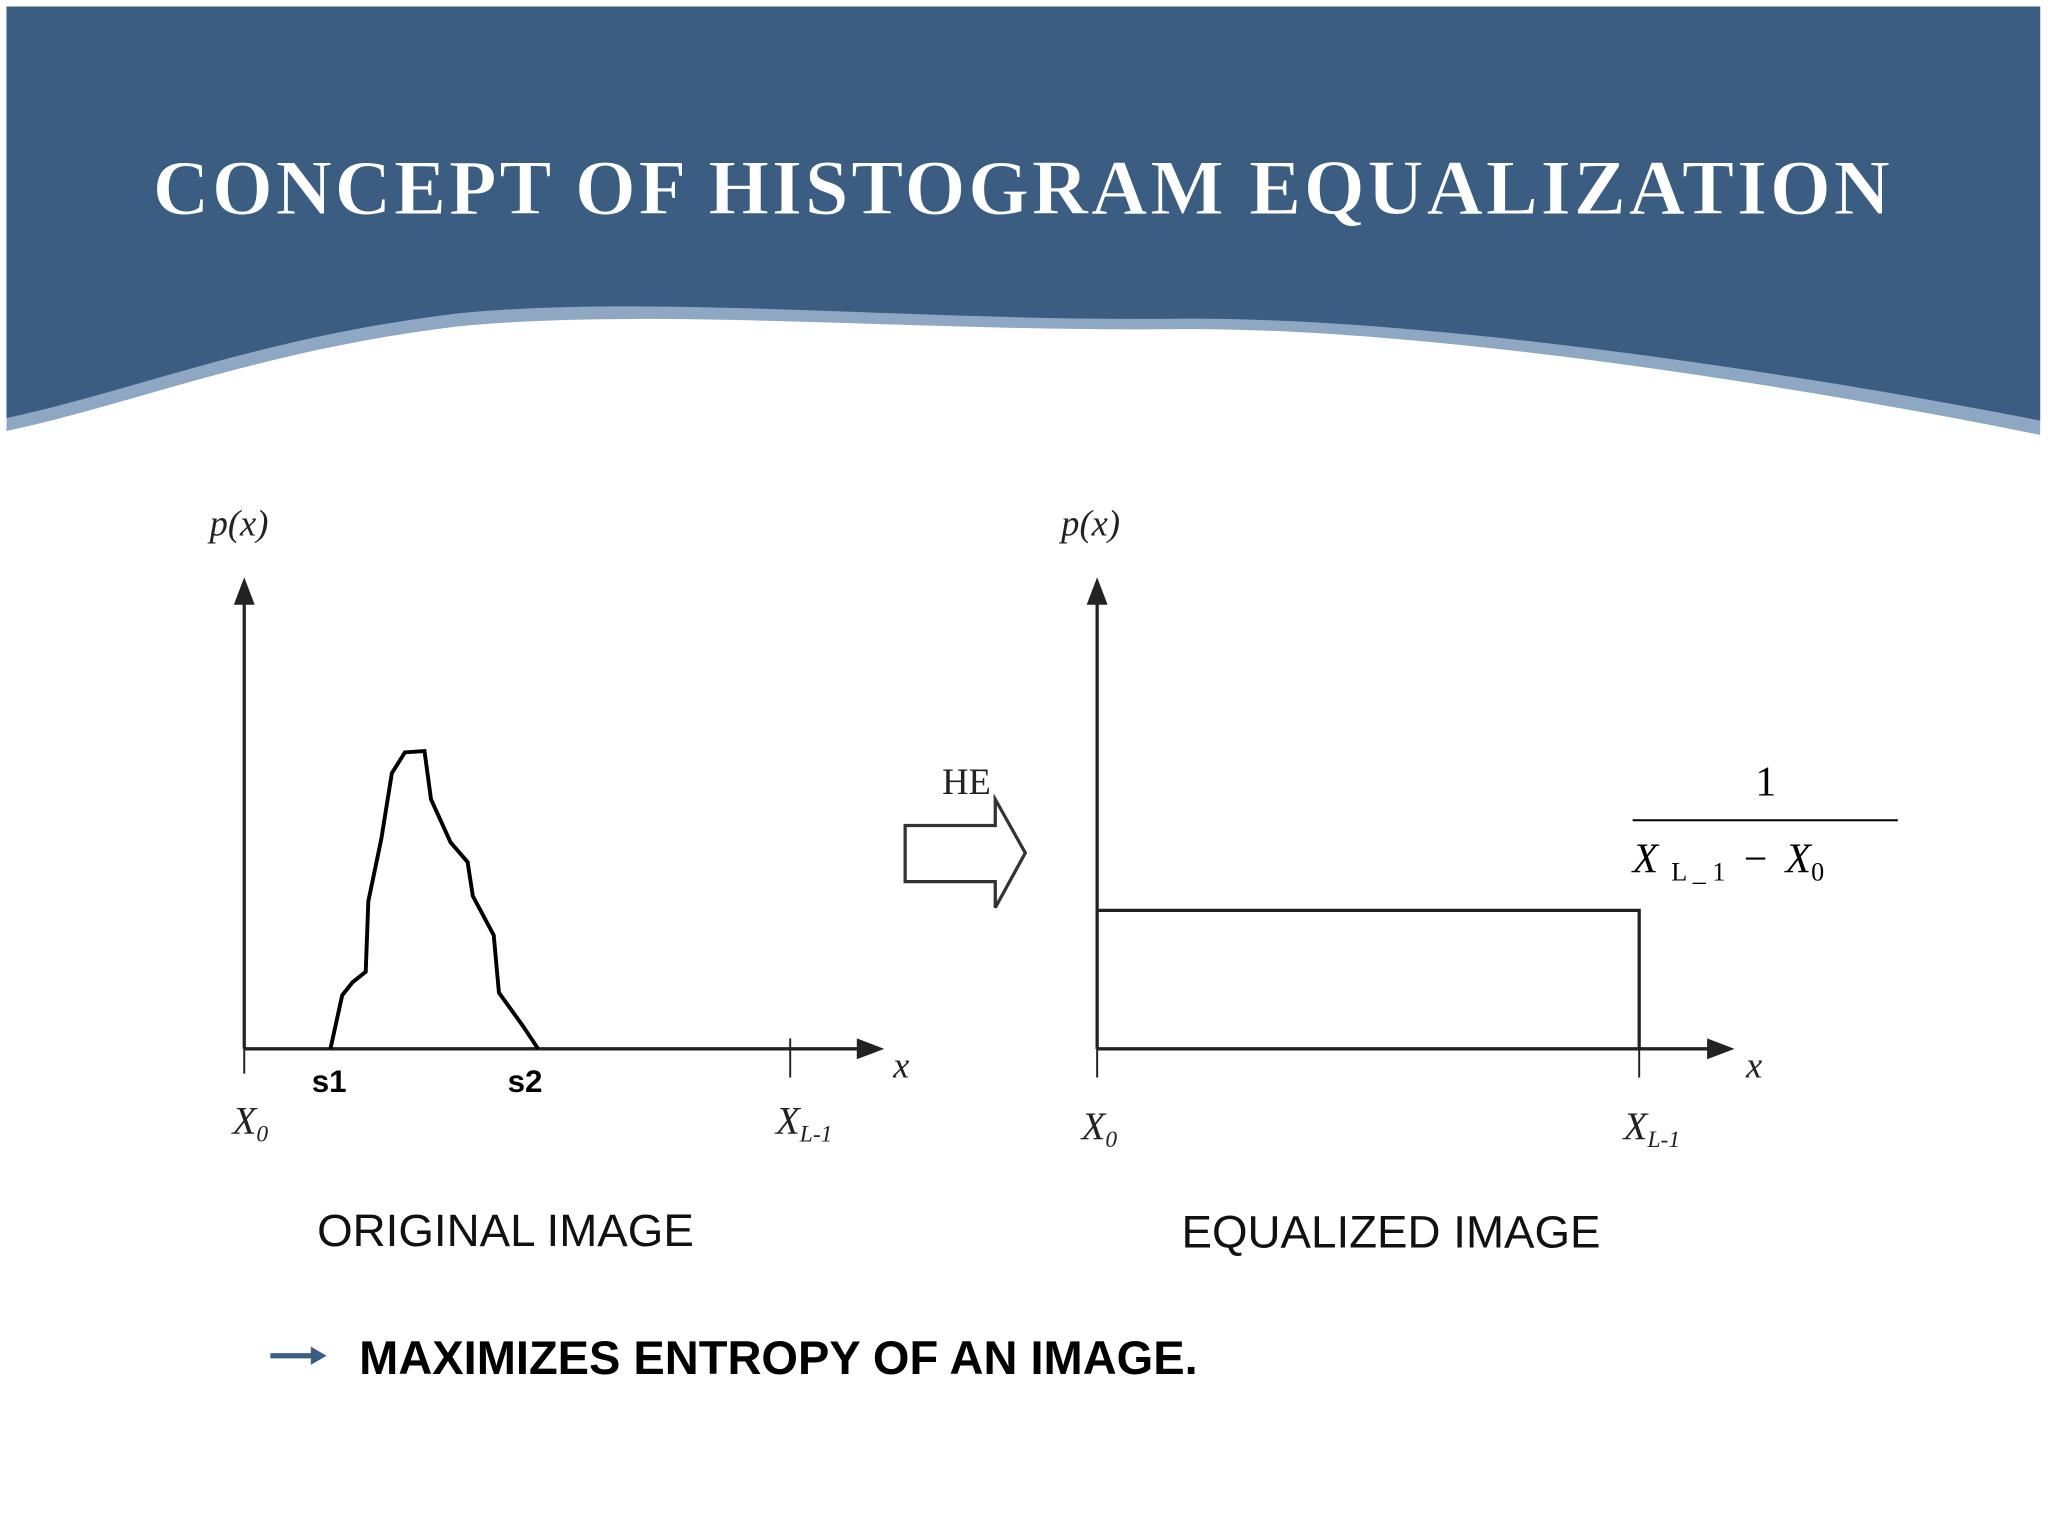 Image resolution: width=2048 pixels, height=1536 pixels. Describe the element at coordinates (525, 1081) in the screenshot. I see `s2-label: s2` at that location.